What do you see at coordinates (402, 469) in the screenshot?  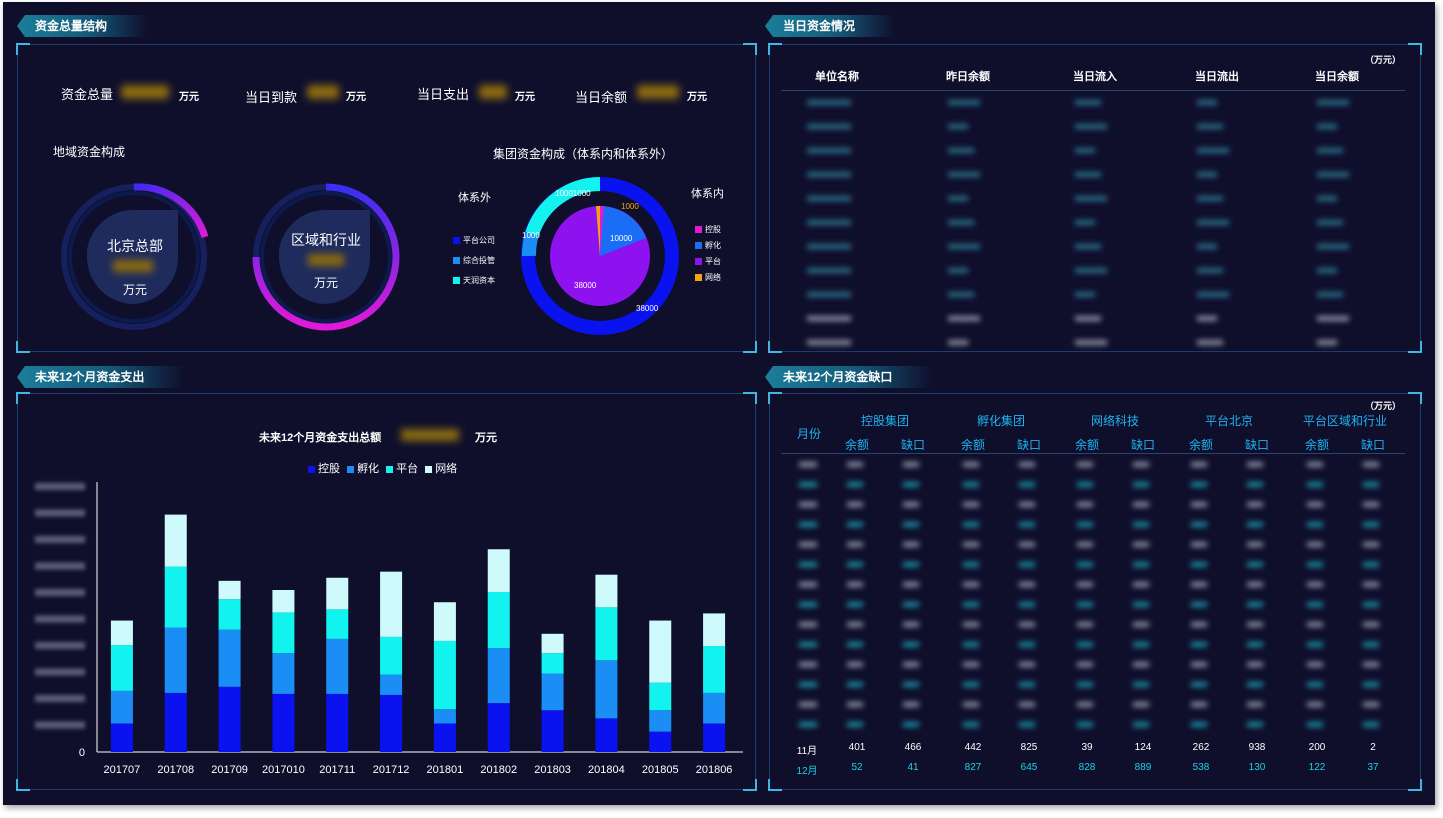 I see `legend-item: 平台` at bounding box center [402, 469].